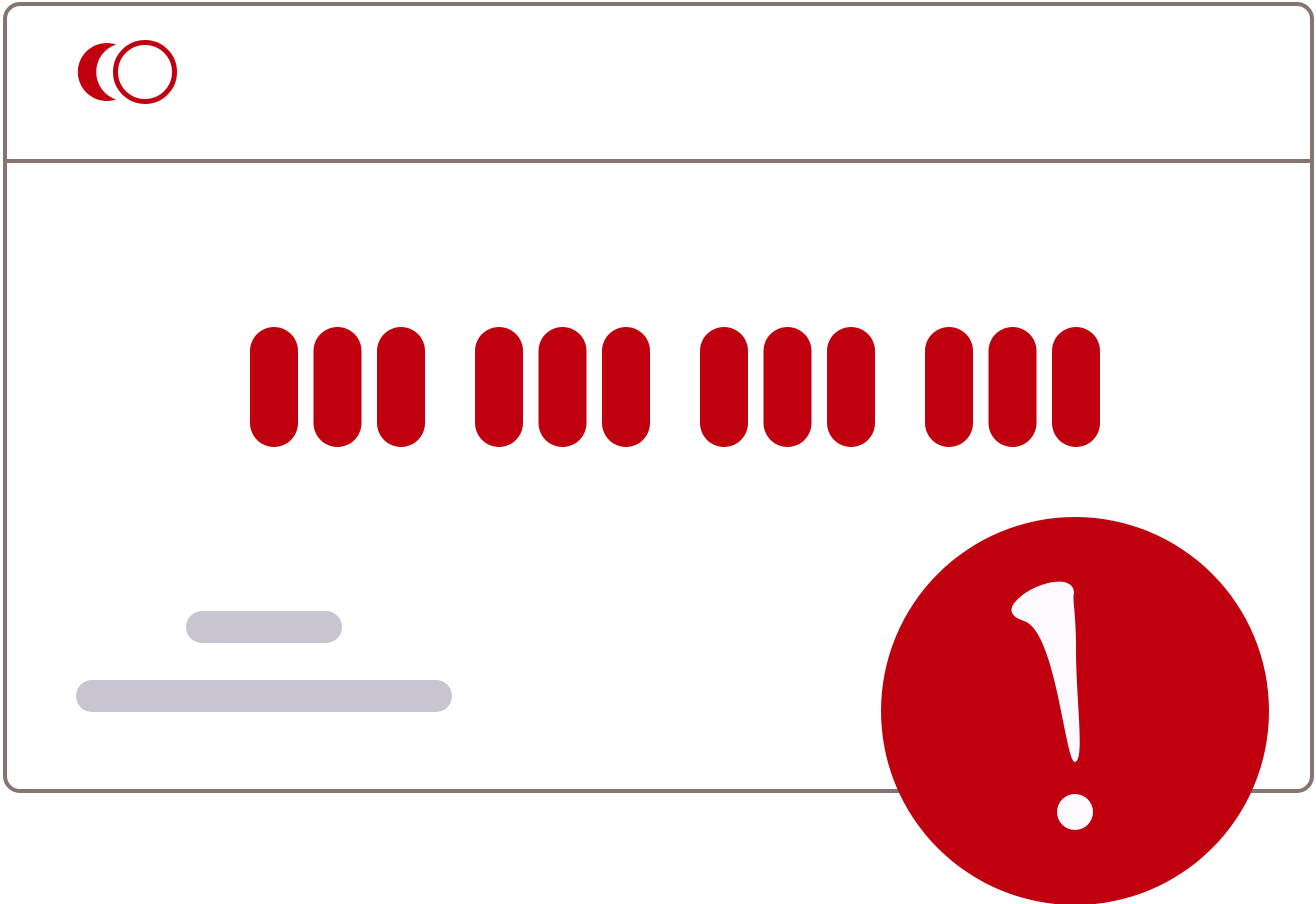 This screenshot has width=1316, height=904. I want to click on logo-ring, so click(145, 72).